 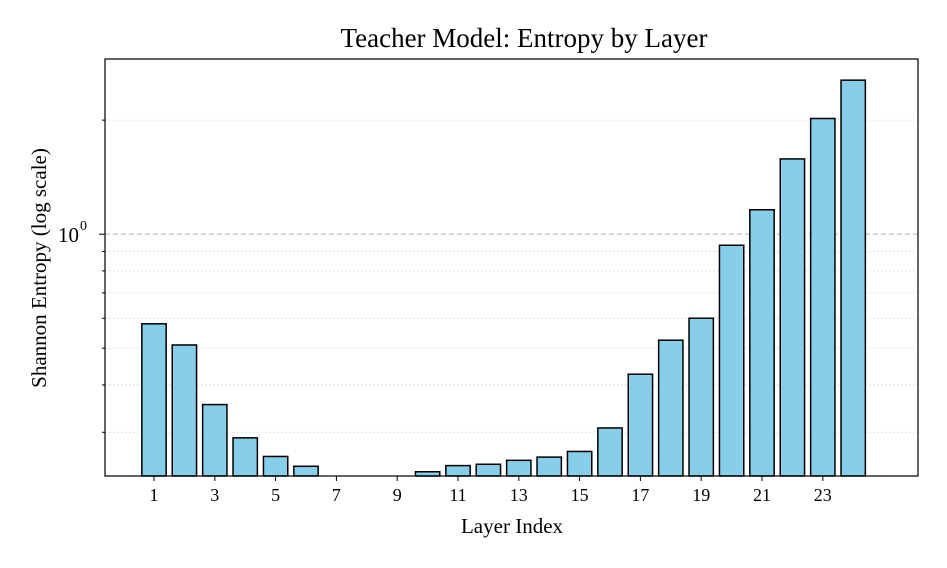 I want to click on x-tick-label: 9, so click(x=397, y=495).